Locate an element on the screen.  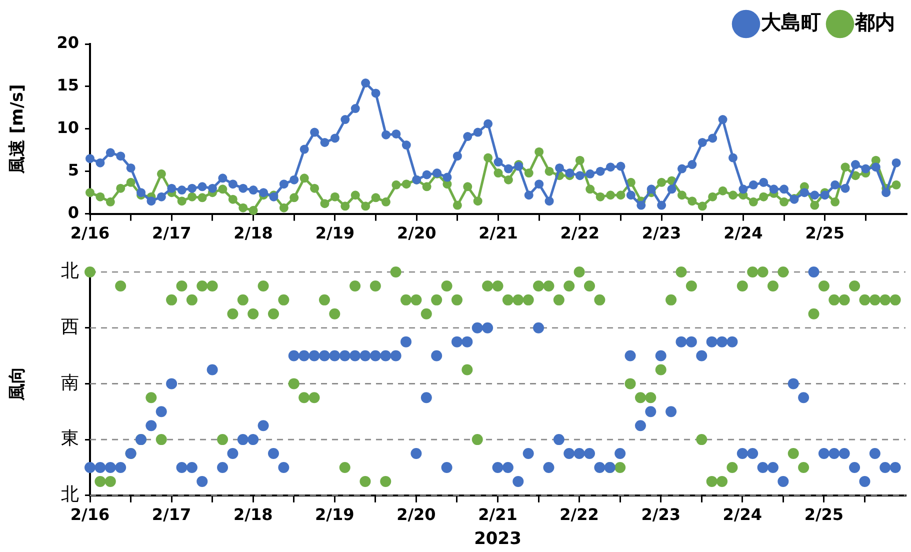
category-label: 西 is located at coordinates (70, 327).